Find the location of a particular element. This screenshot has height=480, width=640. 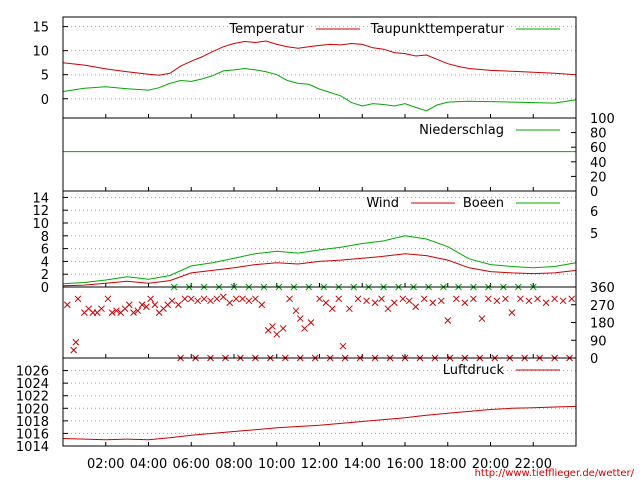

y-tick-label: 14 is located at coordinates (40, 198).